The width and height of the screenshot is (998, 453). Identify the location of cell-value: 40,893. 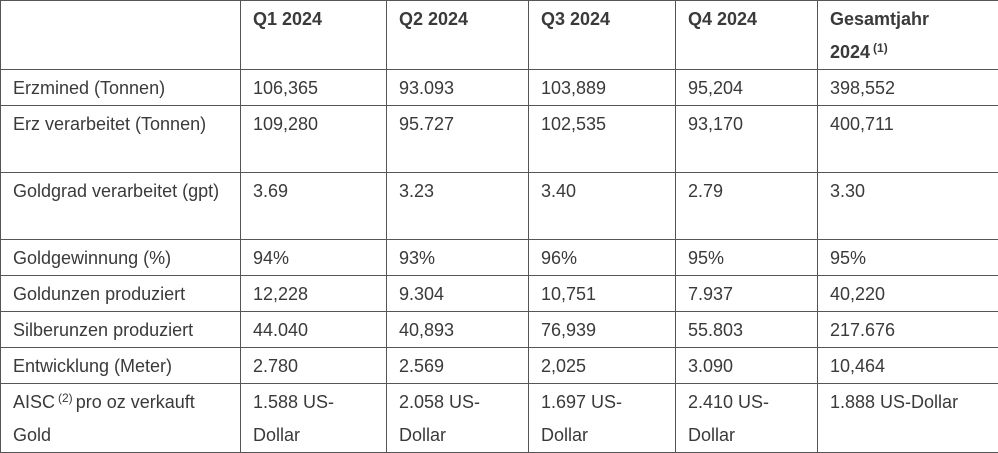
(426, 330).